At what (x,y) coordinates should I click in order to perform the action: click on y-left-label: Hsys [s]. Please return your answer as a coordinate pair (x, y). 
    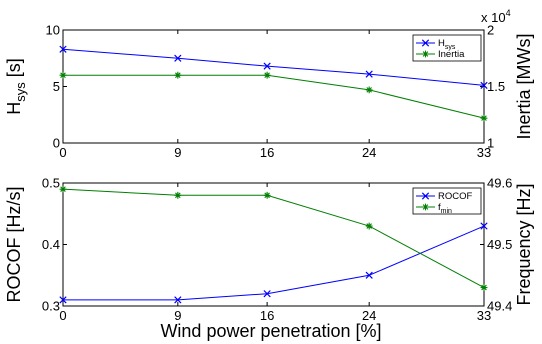
    Looking at the image, I should click on (16, 86).